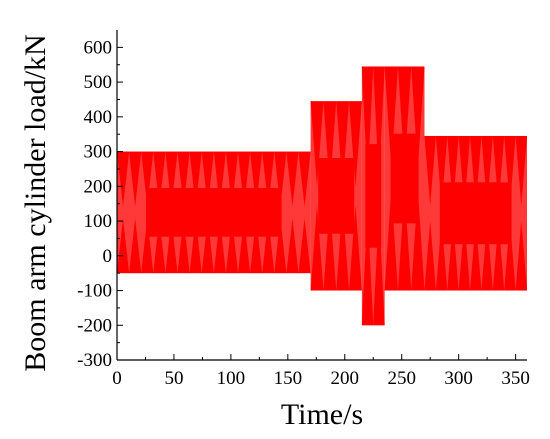 The width and height of the screenshot is (550, 439). Describe the element at coordinates (98, 186) in the screenshot. I see `y-tick-label: 200` at that location.